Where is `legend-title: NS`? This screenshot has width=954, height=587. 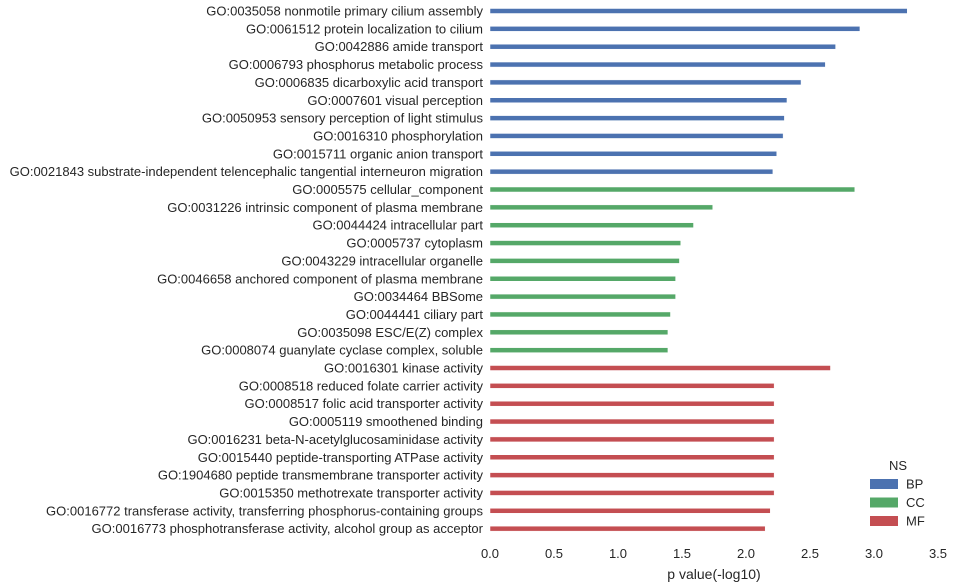
legend-title: NS is located at coordinates (898, 465).